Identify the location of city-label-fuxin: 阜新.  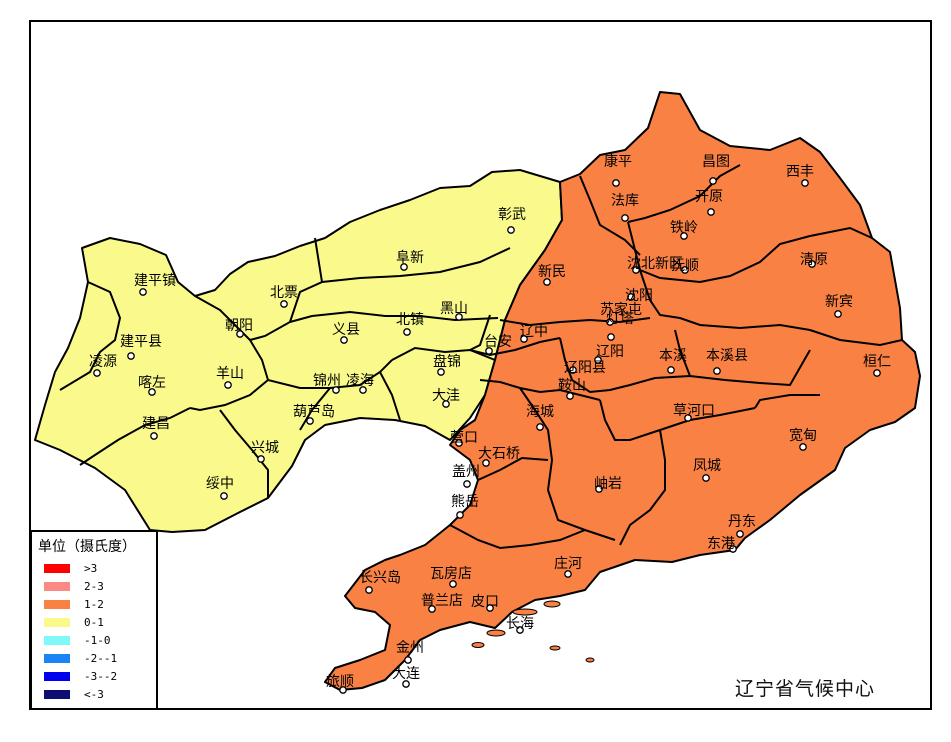
(410, 257).